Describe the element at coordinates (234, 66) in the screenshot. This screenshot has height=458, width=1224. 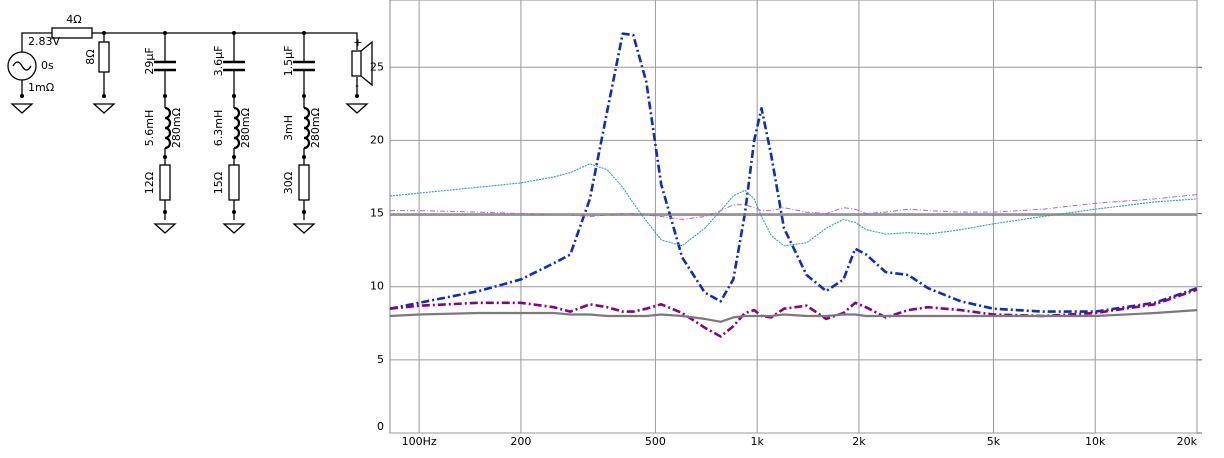
I see `capacitor` at that location.